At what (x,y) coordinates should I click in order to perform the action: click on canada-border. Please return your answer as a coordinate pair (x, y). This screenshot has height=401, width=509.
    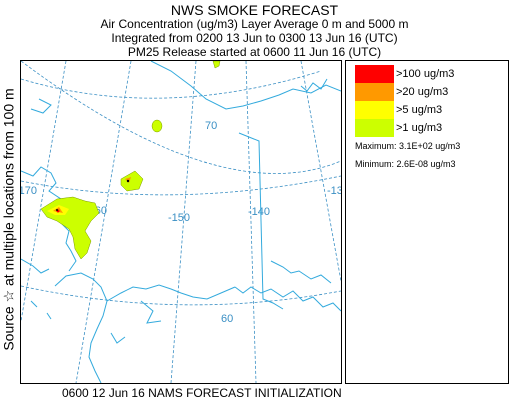
    Looking at the image, I should click on (261, 221).